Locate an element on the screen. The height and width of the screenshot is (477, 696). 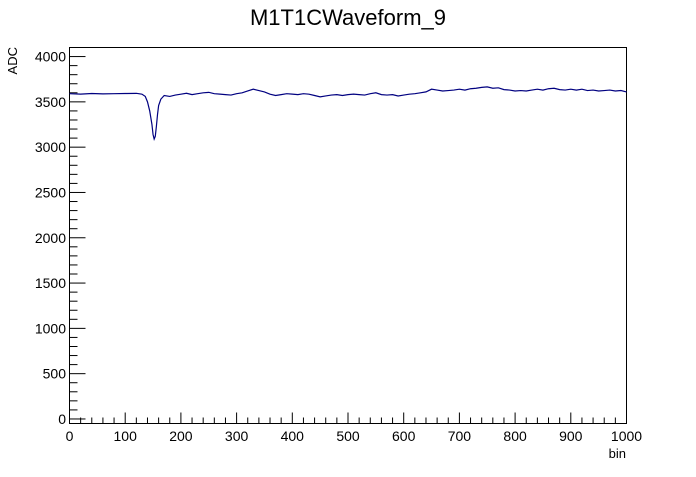
y-tick-label: 1500 is located at coordinates (50, 283).